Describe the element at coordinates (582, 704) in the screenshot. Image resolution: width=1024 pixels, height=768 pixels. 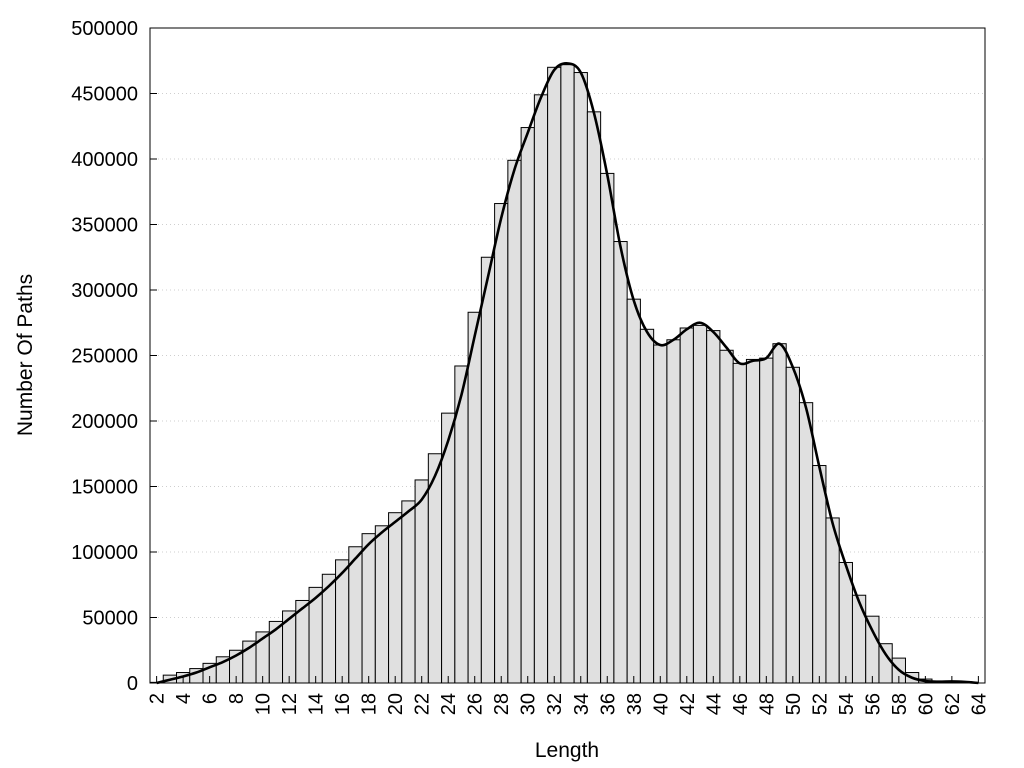
I see `x-tick-label: 34` at that location.